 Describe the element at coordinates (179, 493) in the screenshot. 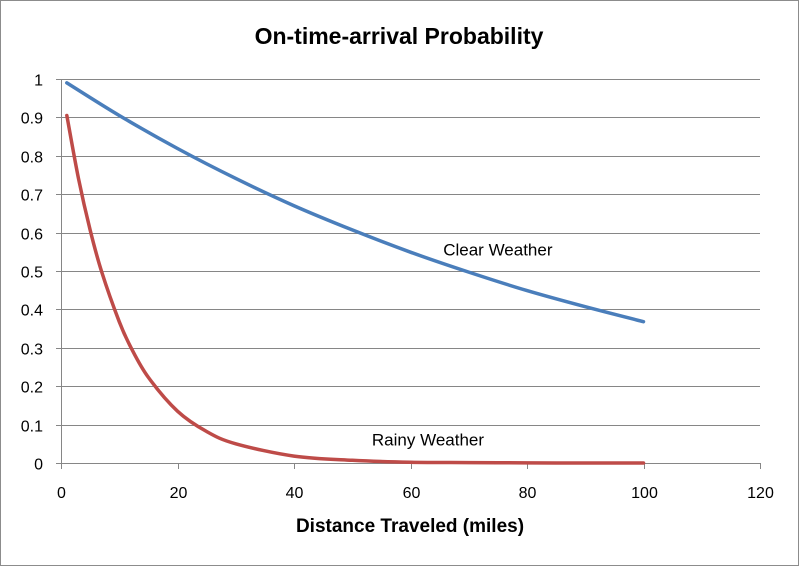

I see `x-tick-label: 20` at that location.